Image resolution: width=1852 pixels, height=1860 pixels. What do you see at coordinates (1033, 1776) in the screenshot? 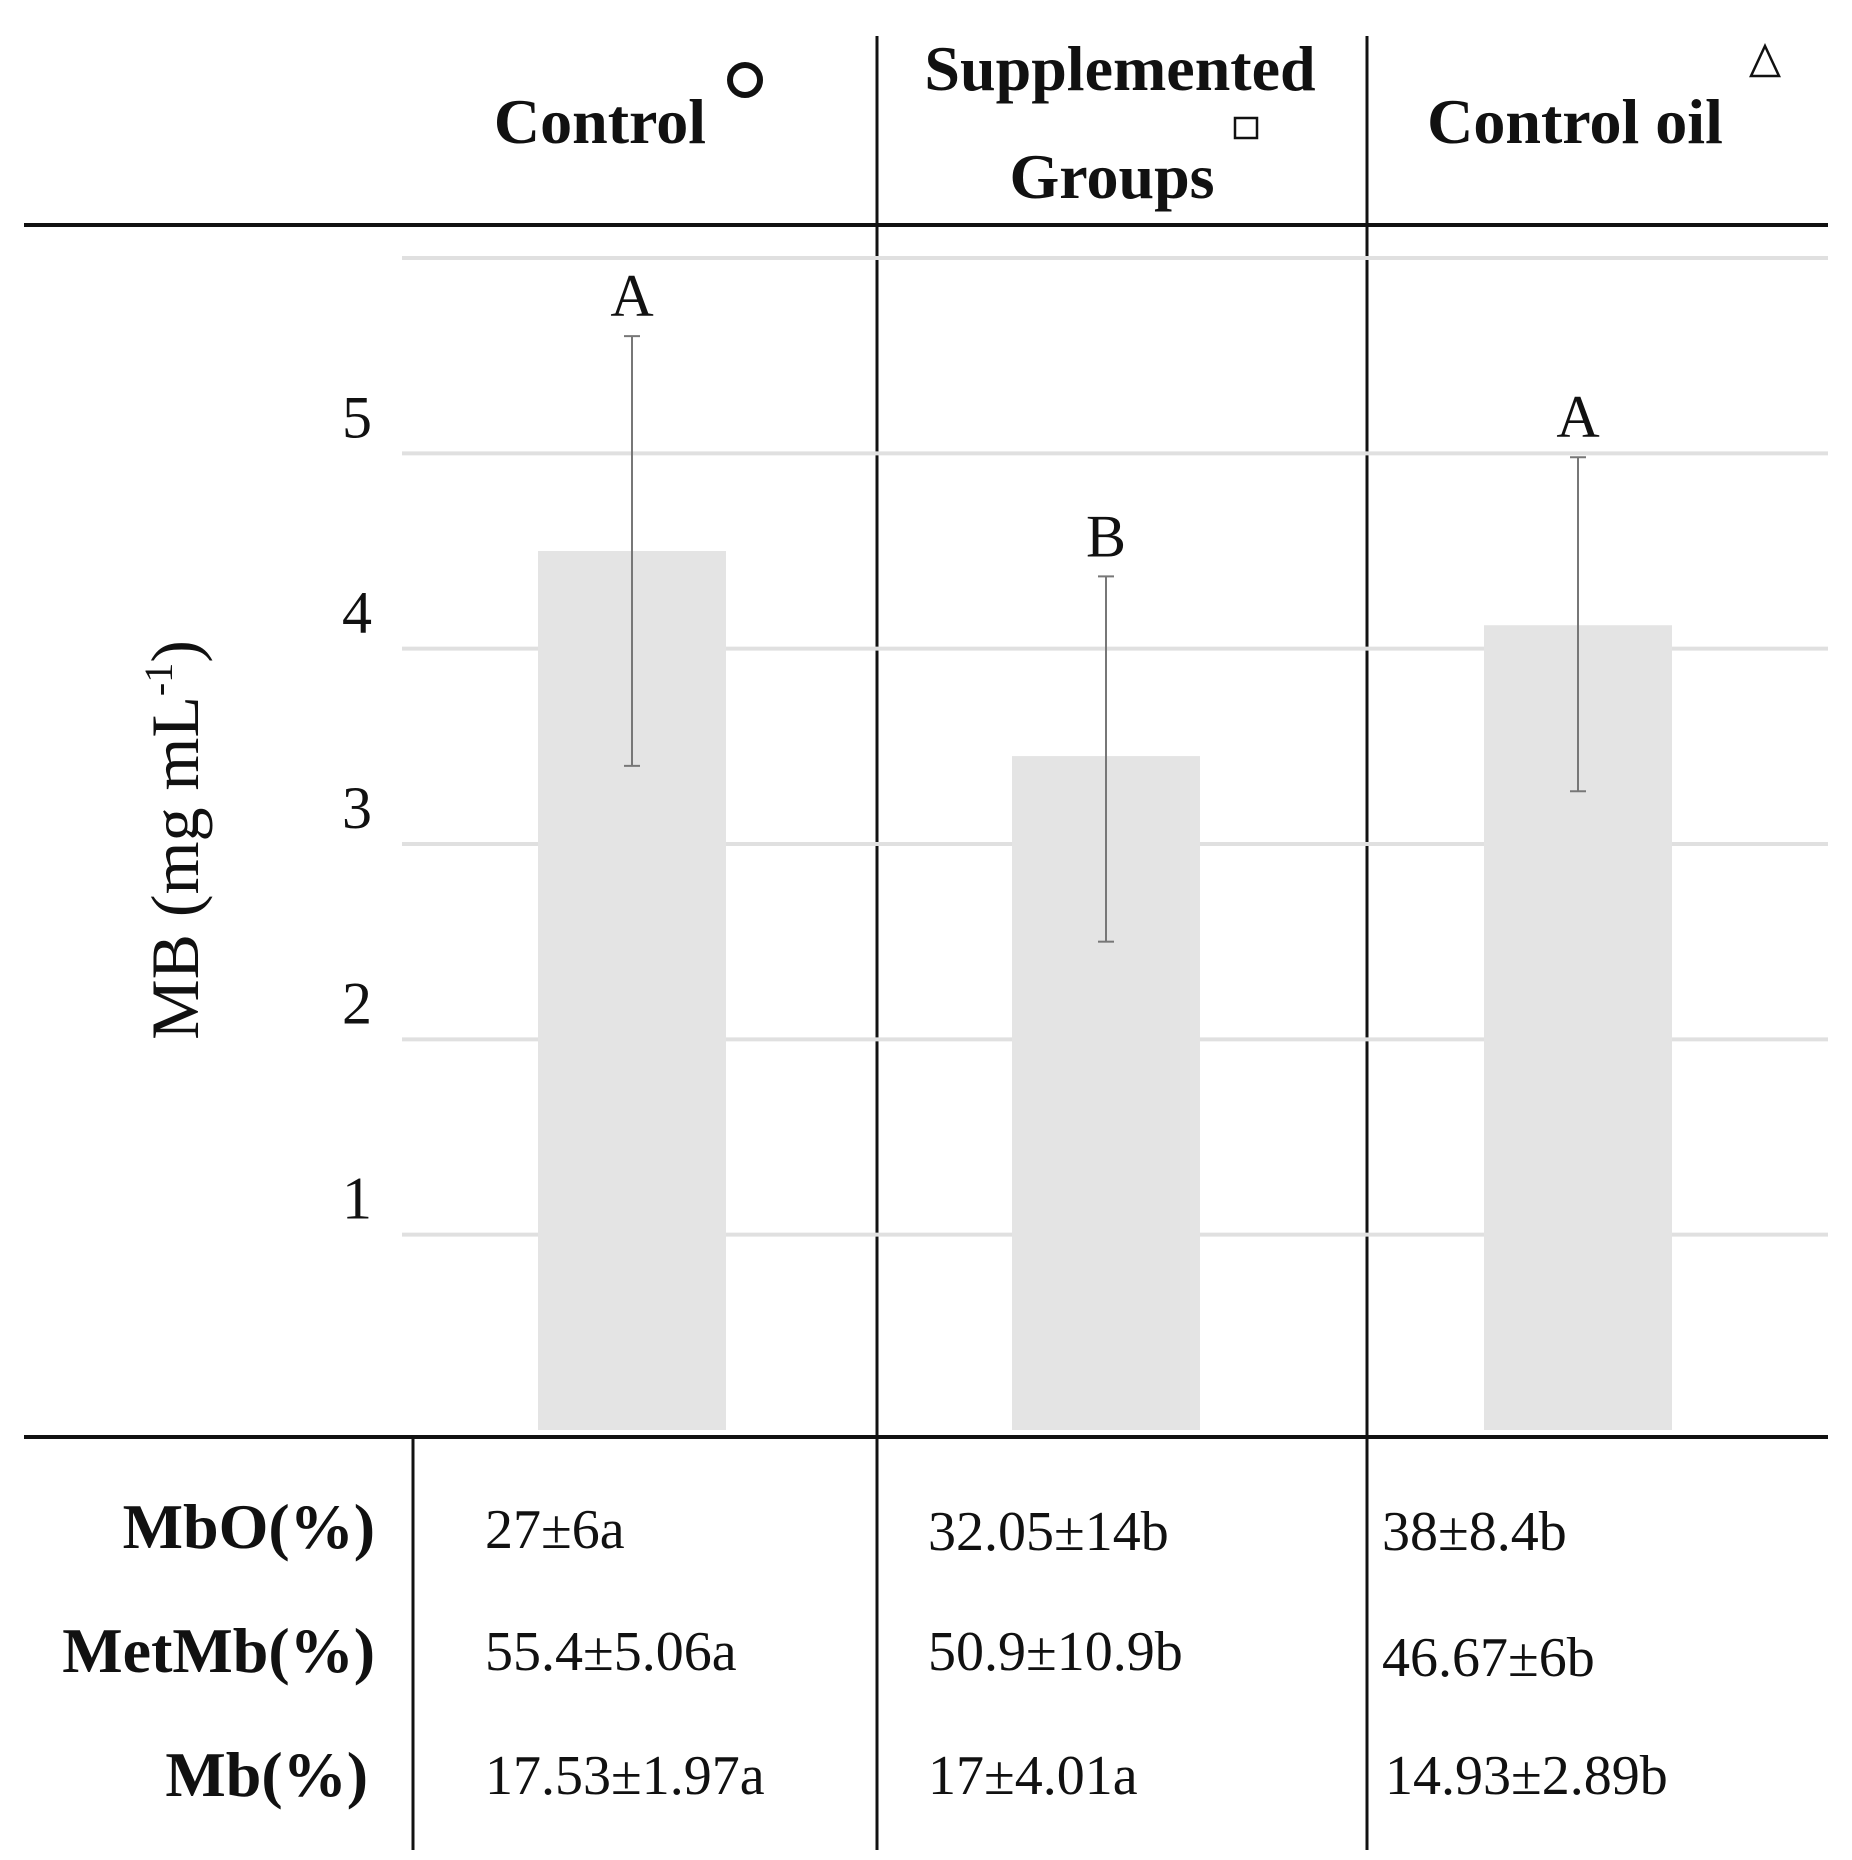
I see `cell-mb-supplemented: 17±4.01a` at bounding box center [1033, 1776].